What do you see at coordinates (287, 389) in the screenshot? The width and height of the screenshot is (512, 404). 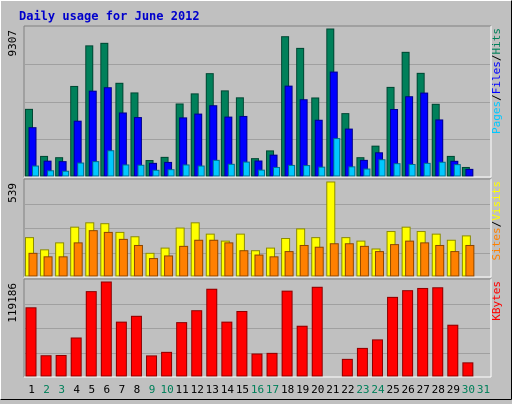 I see `x-tick-label: 18` at bounding box center [287, 389].